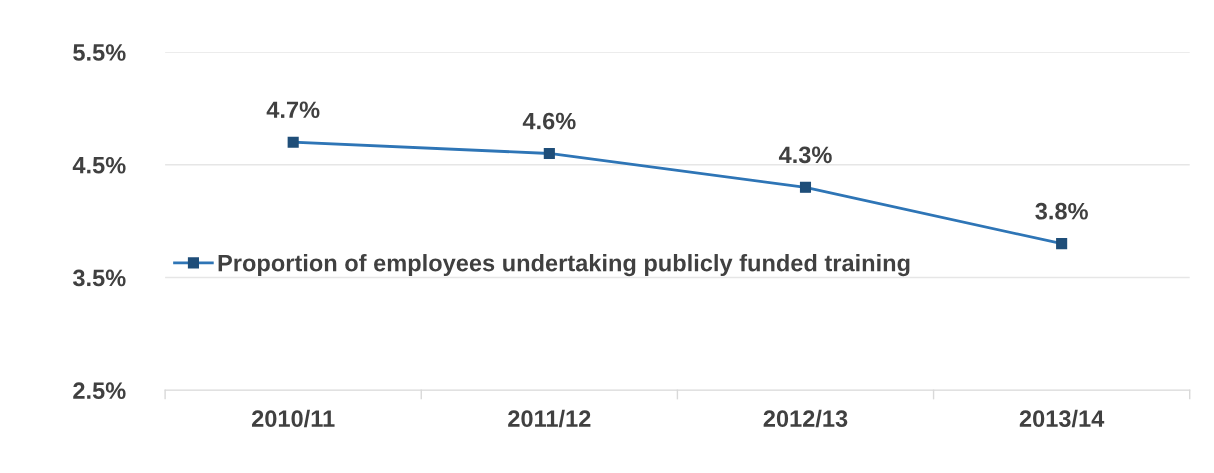 This screenshot has height=473, width=1214. What do you see at coordinates (99, 278) in the screenshot?
I see `y-tick-label: 3.5%` at bounding box center [99, 278].